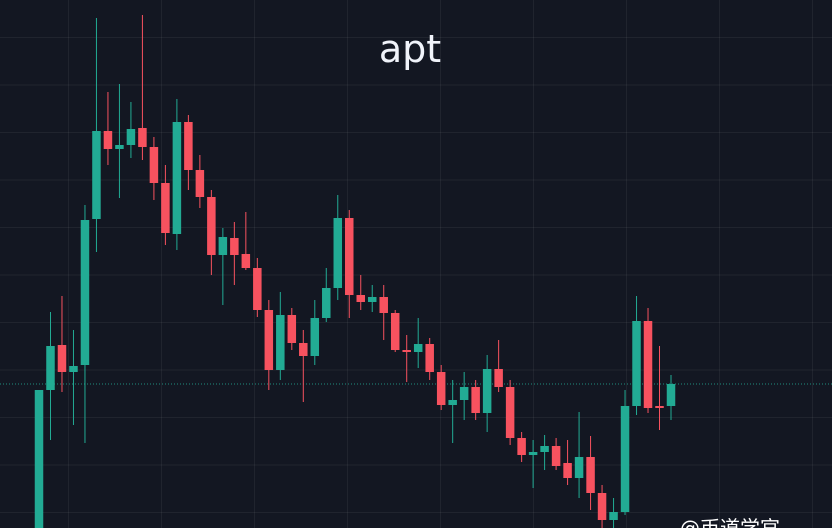  I want to click on watermark: @币道学官, so click(730, 522).